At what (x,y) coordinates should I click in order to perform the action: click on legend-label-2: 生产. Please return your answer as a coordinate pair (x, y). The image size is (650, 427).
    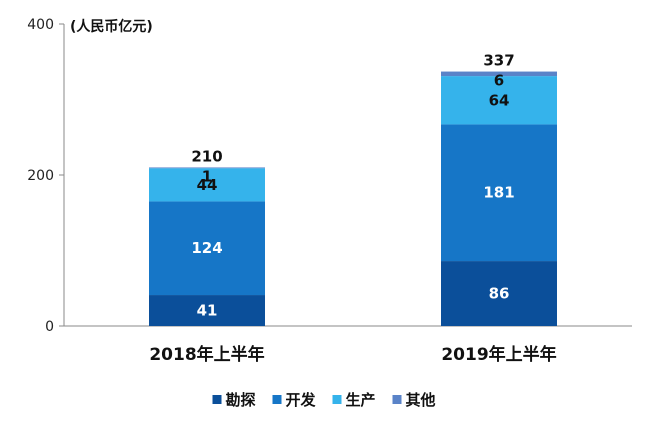
    Looking at the image, I should click on (361, 400).